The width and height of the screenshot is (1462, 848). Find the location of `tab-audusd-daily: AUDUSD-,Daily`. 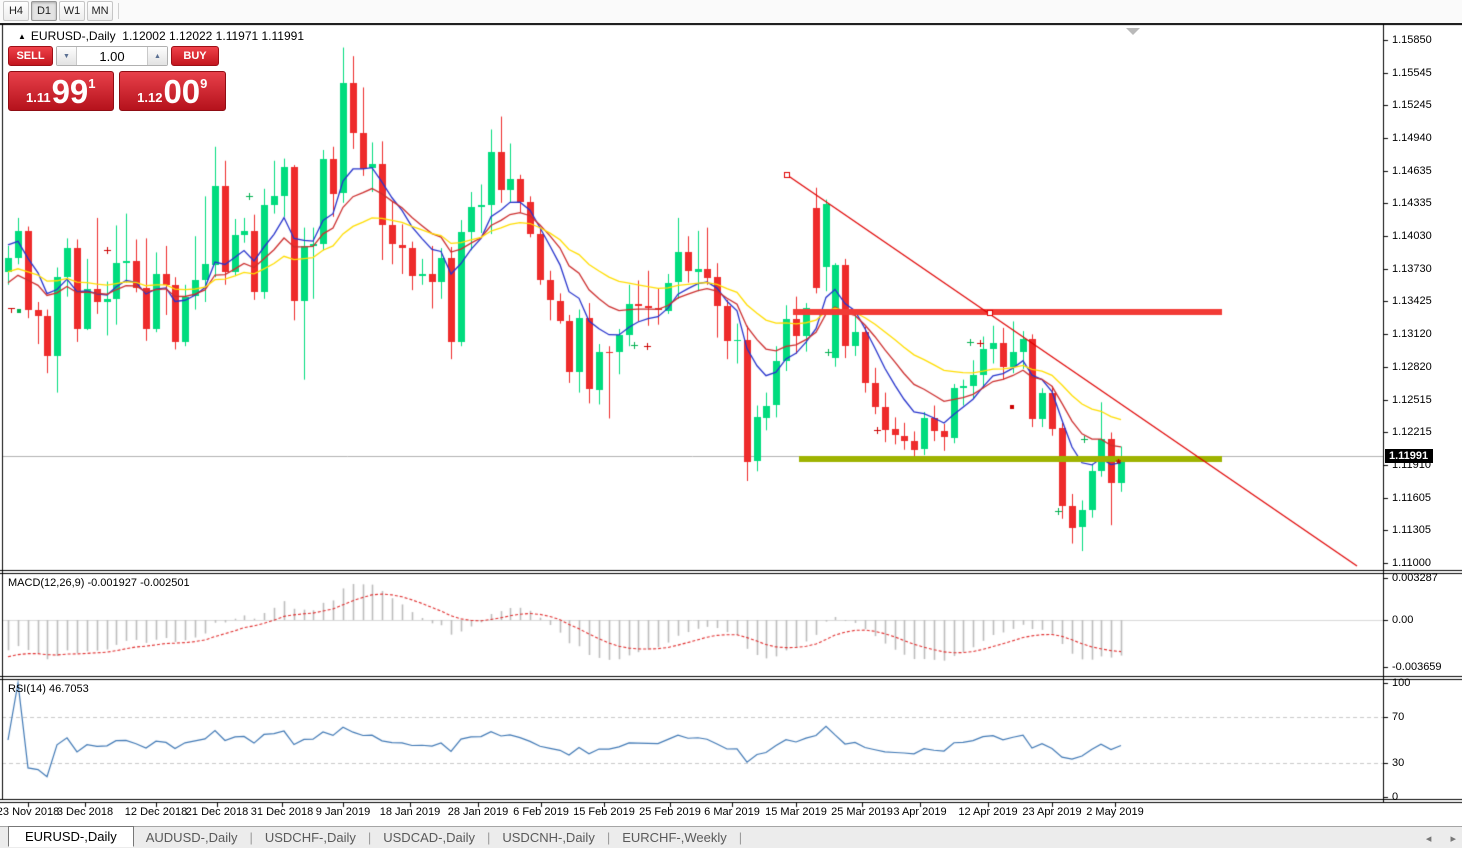

tab-audusd-daily: AUDUSD-,Daily is located at coordinates (191, 837).